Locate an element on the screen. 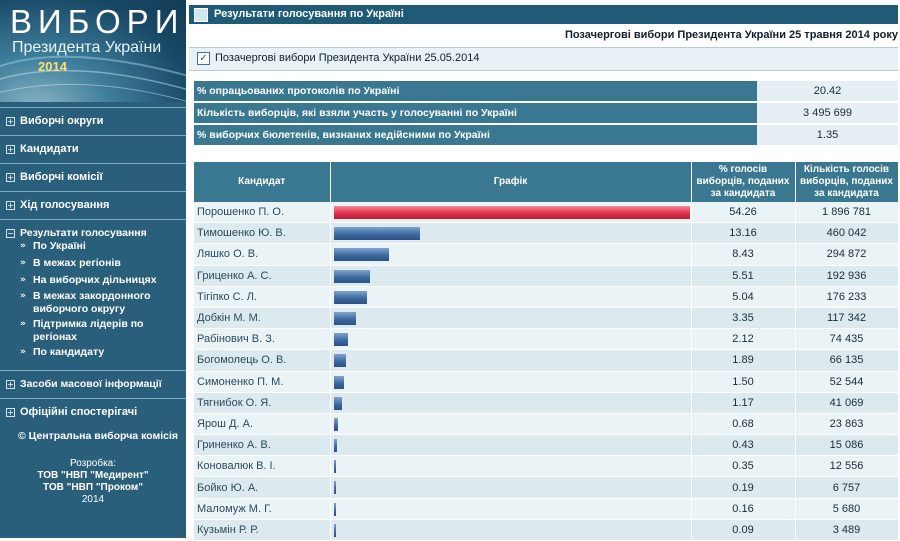 This screenshot has height=541, width=900. vote-count: 294 872 is located at coordinates (847, 254).